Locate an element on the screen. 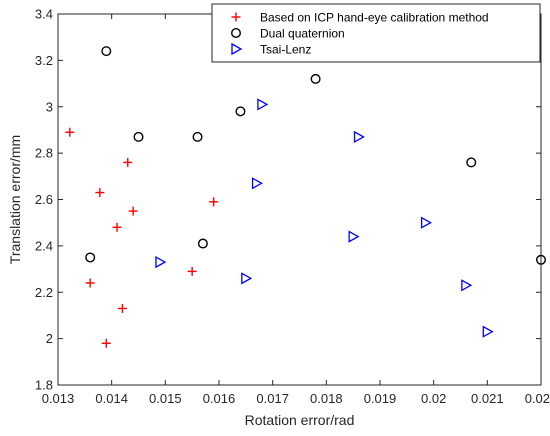 The width and height of the screenshot is (550, 436). legend-entry: Based on ICP hand-eye calibration method is located at coordinates (360, 18).